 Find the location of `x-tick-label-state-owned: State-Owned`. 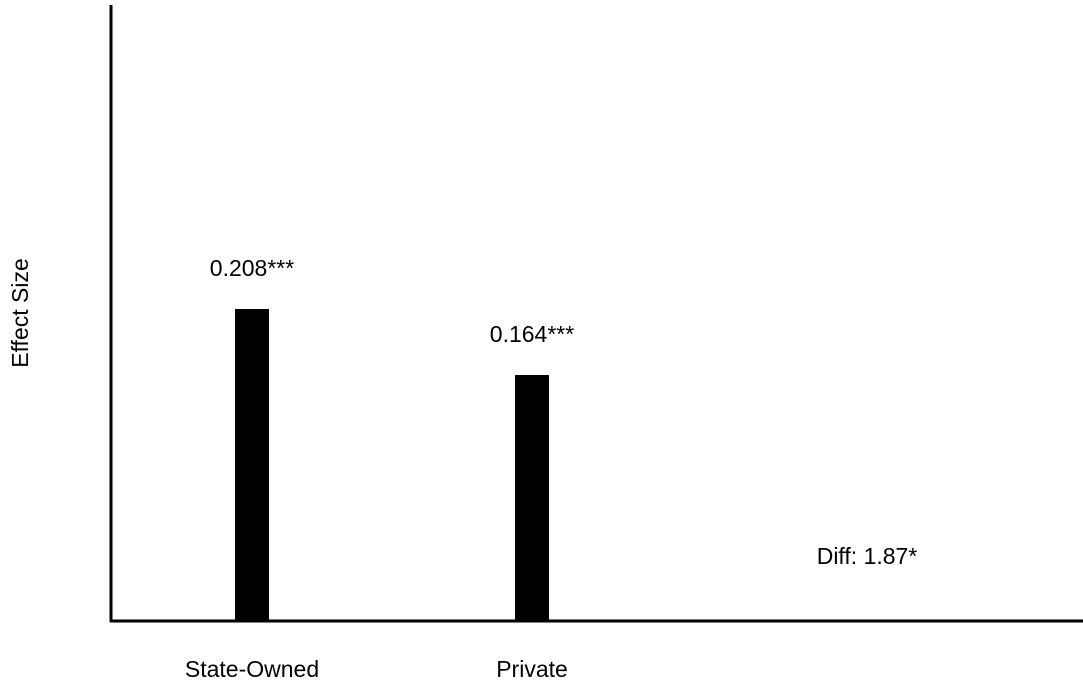

x-tick-label-state-owned: State-Owned is located at coordinates (252, 669).